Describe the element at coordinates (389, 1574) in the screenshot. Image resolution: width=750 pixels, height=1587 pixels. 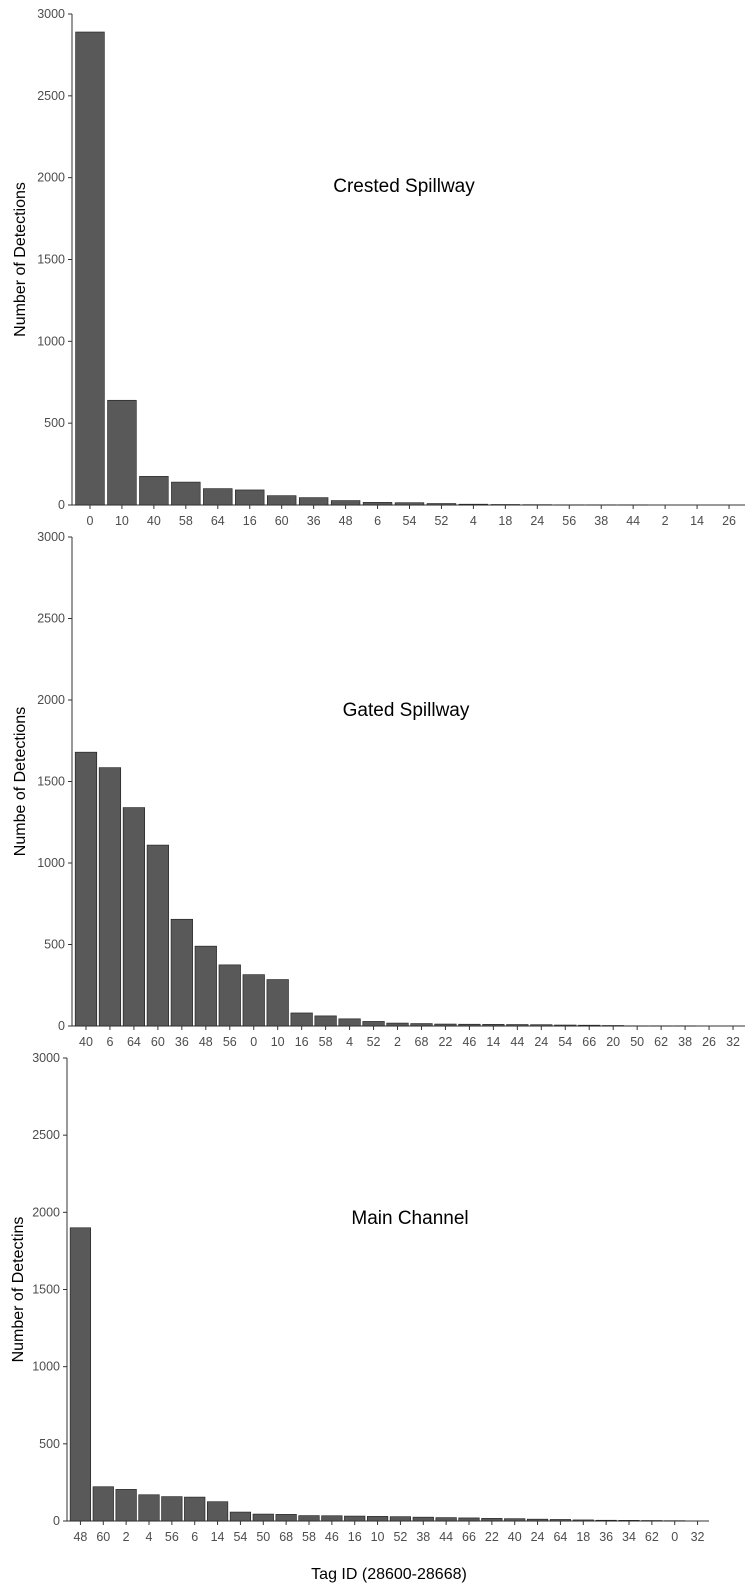
I see `x-axis-title: Tag ID (28600-28668)` at that location.